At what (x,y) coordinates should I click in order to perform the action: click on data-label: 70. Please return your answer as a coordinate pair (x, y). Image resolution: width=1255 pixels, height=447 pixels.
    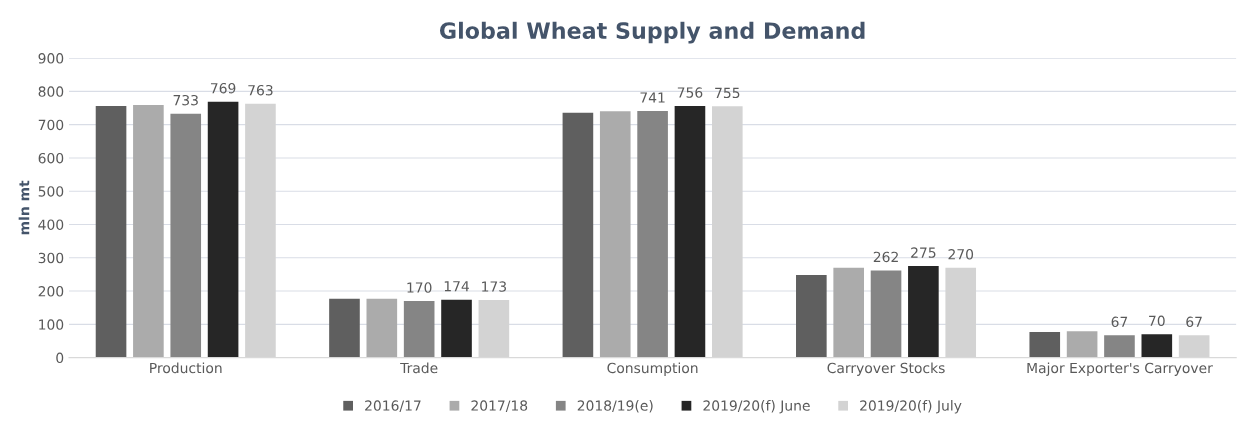
    Looking at the image, I should click on (1157, 321).